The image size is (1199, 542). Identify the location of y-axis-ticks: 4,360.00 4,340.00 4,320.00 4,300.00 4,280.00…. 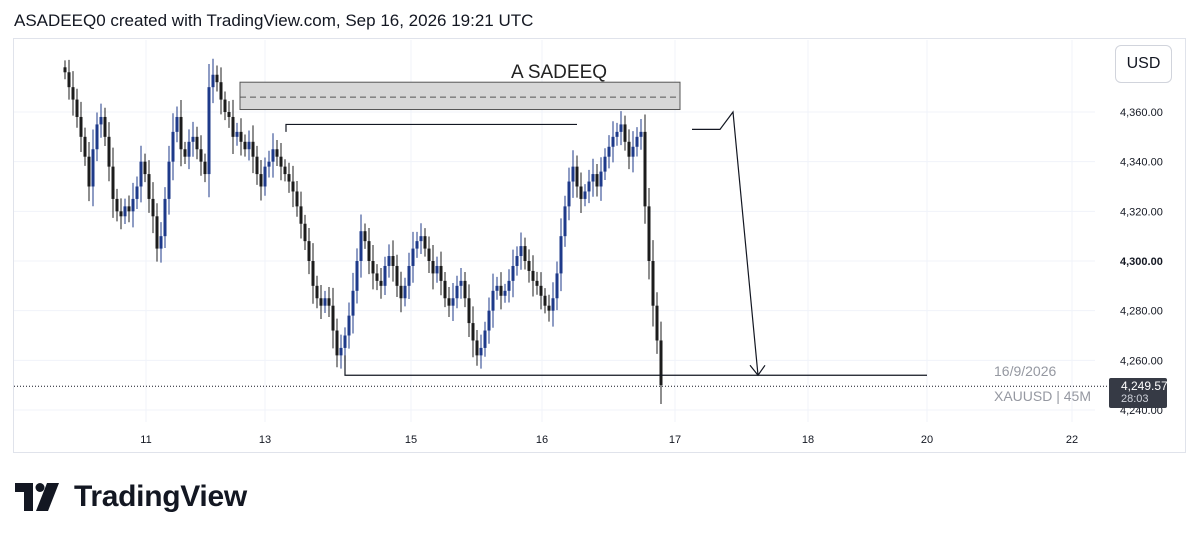
(1141, 262).